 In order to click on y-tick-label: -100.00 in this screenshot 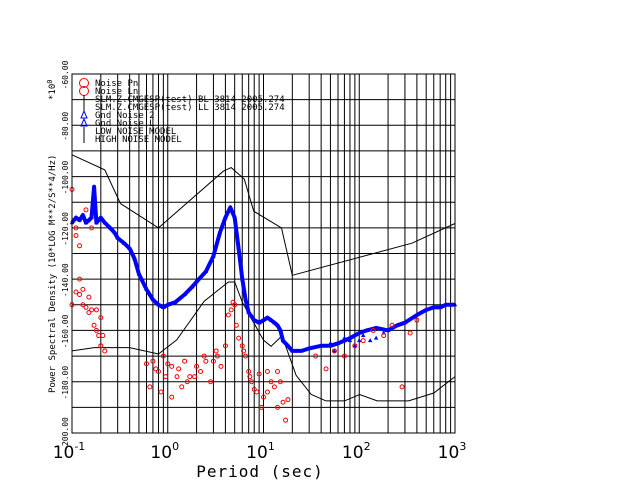, I will do `click(65, 178)`.